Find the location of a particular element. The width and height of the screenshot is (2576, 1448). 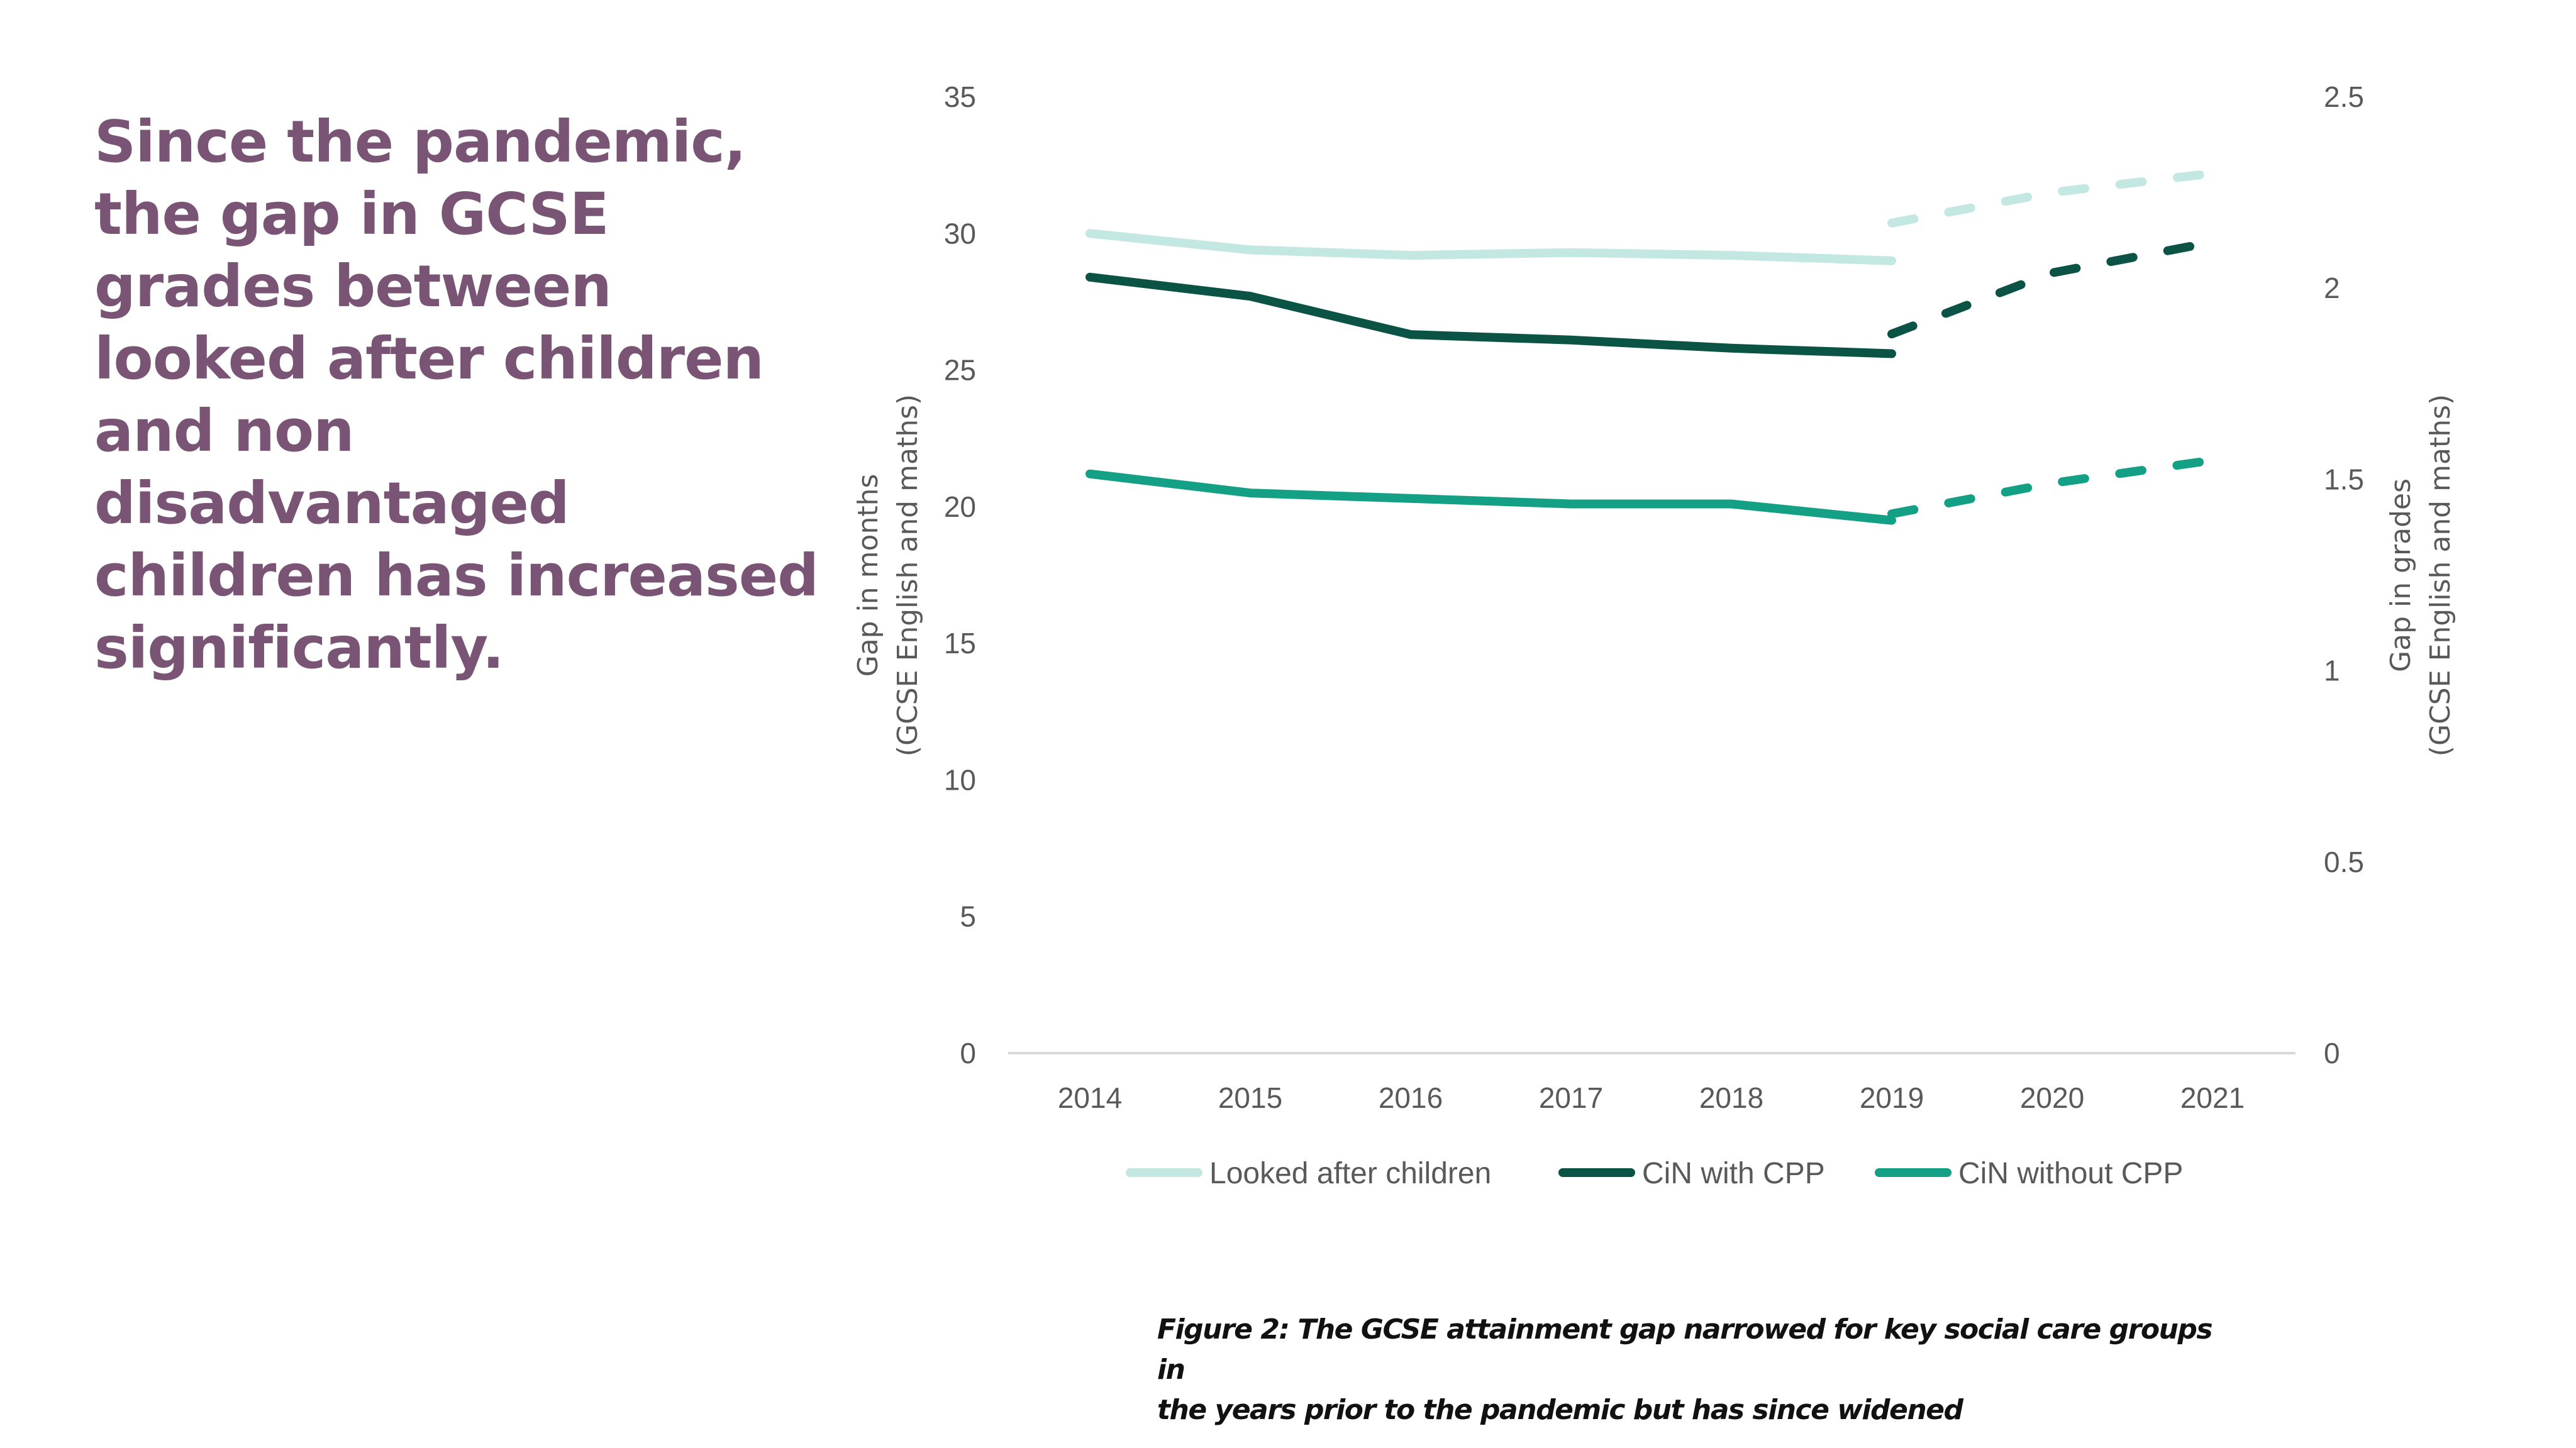

x-tick-label: 2016 is located at coordinates (1411, 1097).